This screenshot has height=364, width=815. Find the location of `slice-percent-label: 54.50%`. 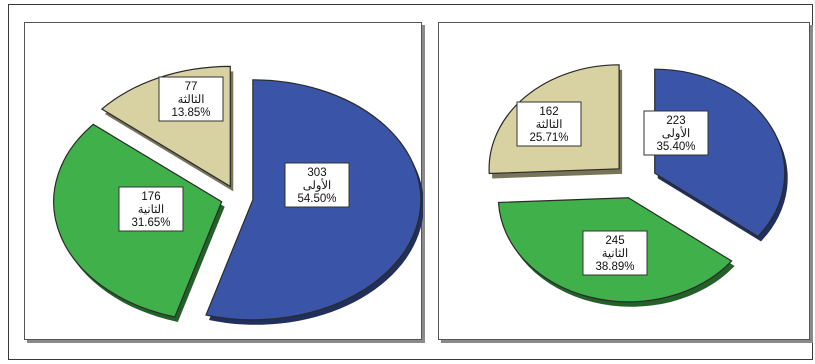

slice-percent-label: 54.50% is located at coordinates (316, 199).